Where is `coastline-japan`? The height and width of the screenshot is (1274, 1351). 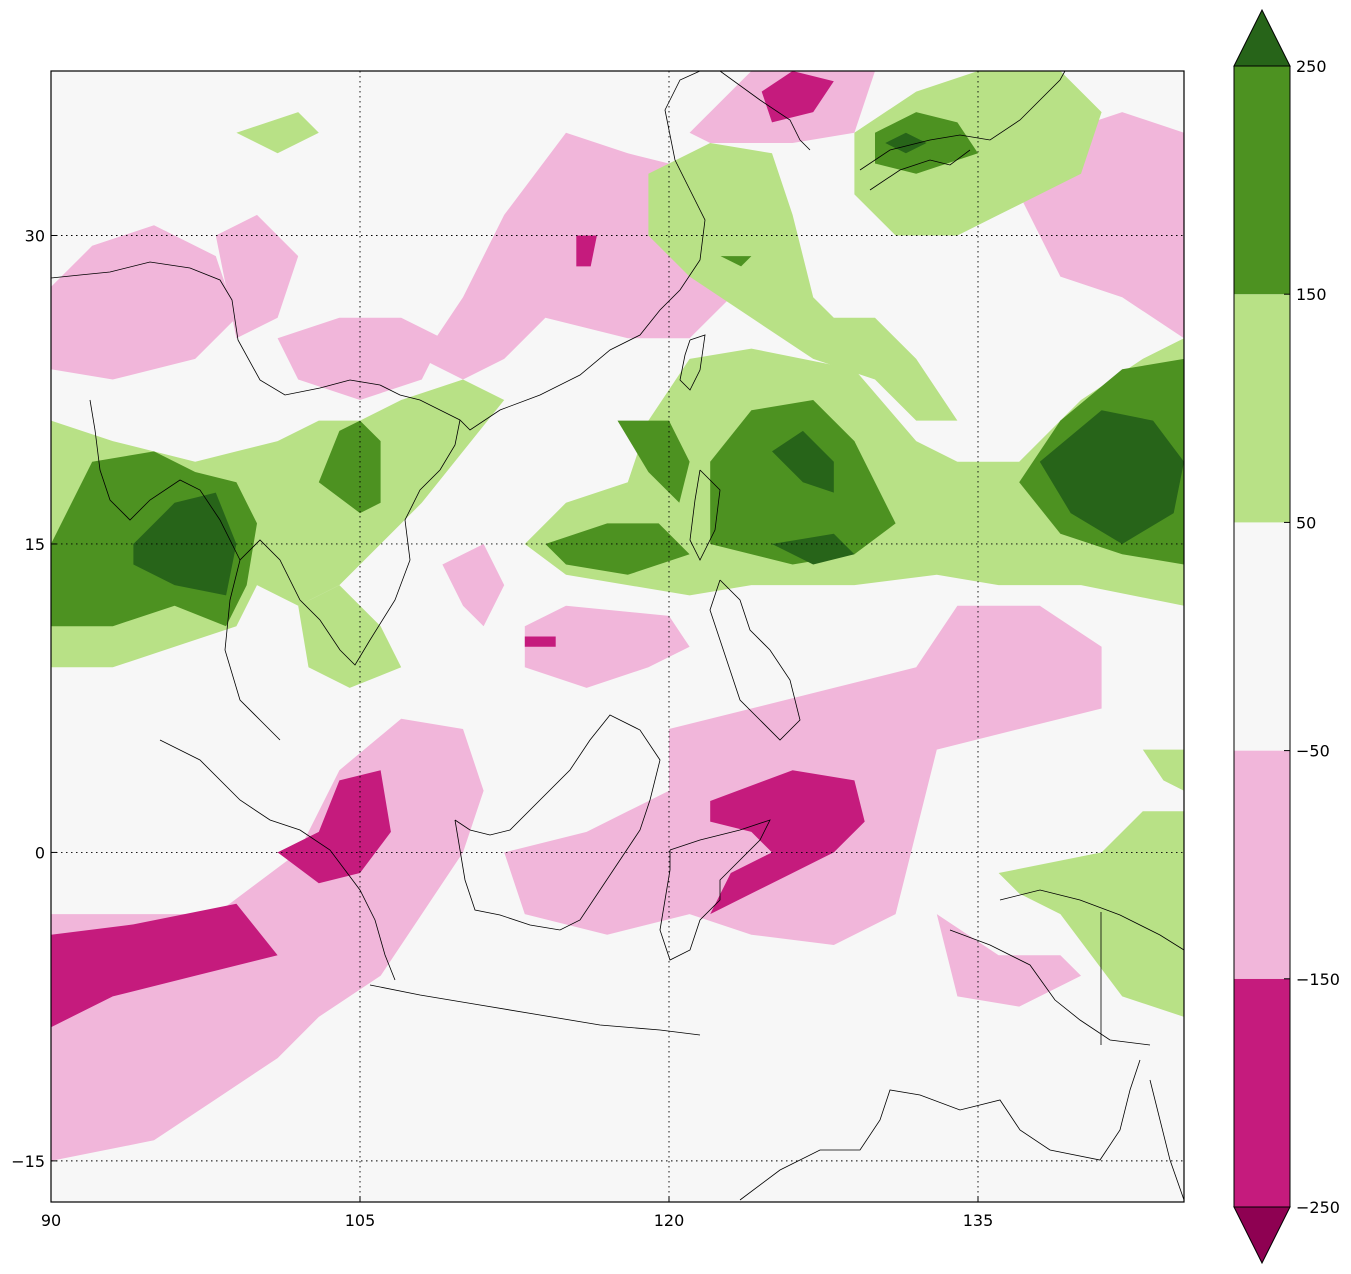
coastline-japan is located at coordinates (962, 131).